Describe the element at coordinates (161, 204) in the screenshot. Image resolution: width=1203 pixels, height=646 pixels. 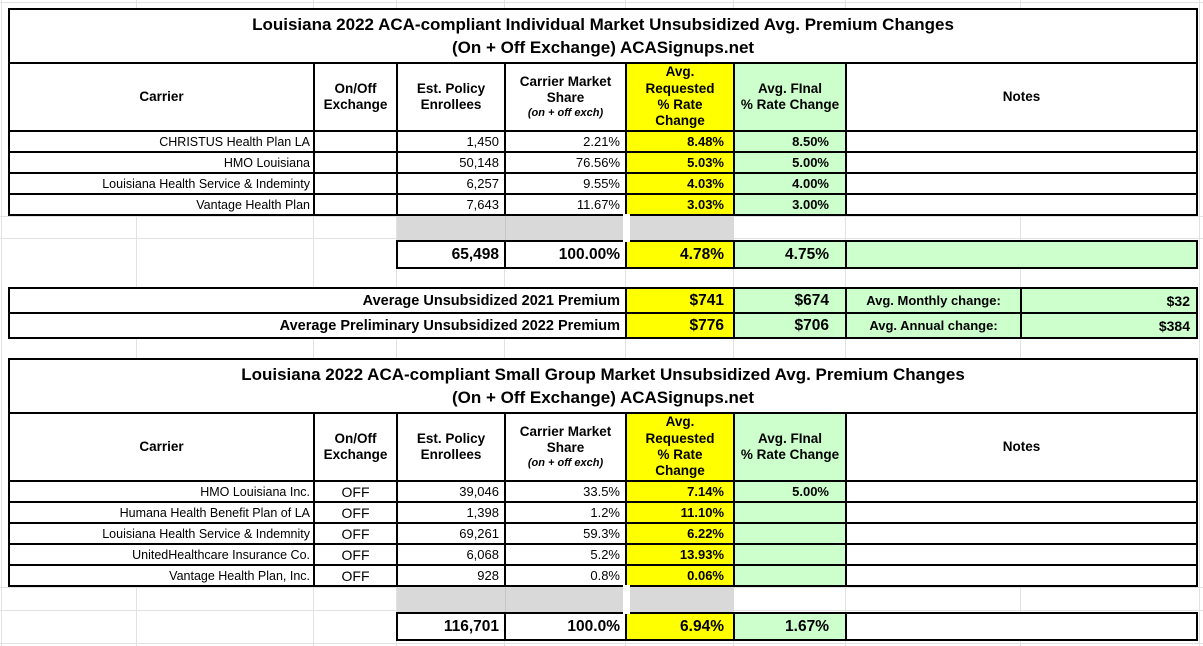
I see `cell-carrier: Vantage Health Plan` at that location.